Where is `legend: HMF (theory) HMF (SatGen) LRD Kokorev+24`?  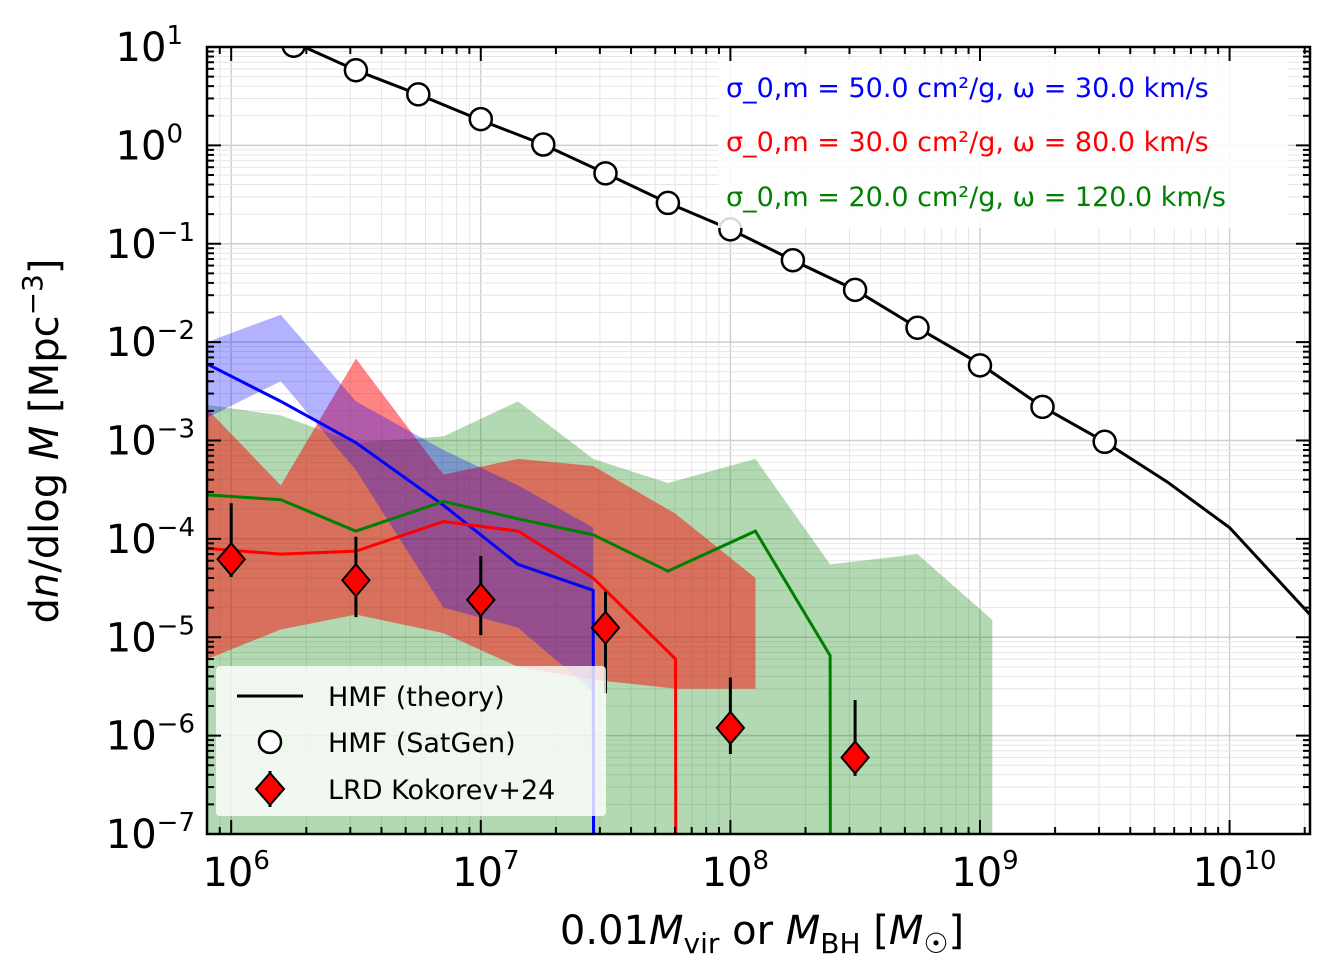
legend: HMF (theory) HMF (SatGen) LRD Kokorev+24 is located at coordinates (411, 741).